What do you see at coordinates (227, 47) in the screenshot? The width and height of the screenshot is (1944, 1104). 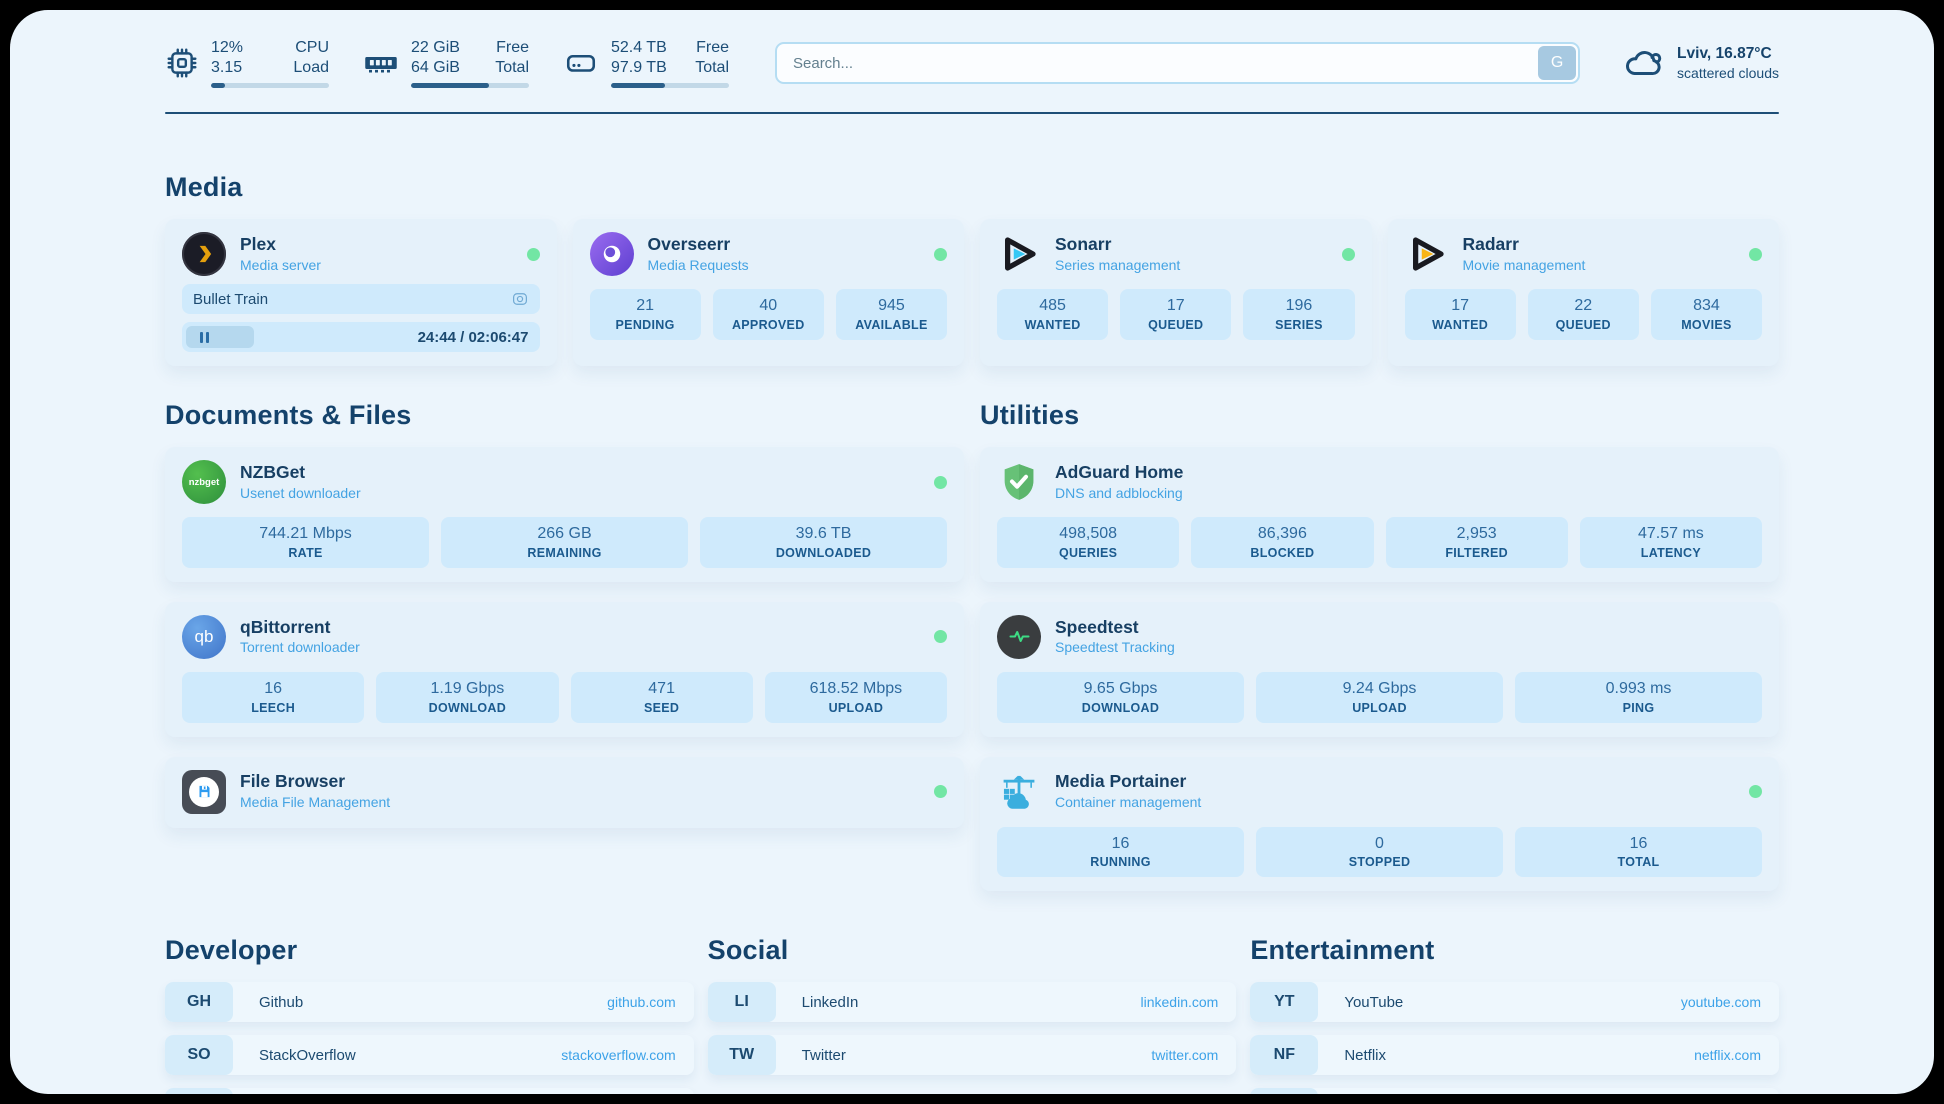 I see `cpu-usage-value: 12%` at bounding box center [227, 47].